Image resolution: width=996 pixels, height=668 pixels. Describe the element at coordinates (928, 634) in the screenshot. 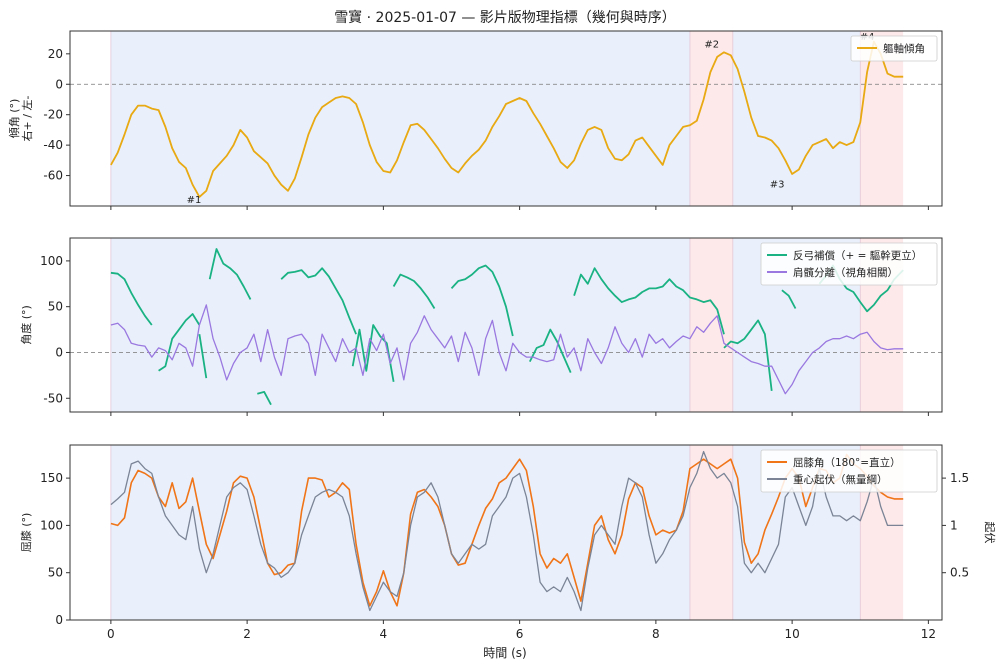

I see `x-tick-label: 12` at that location.